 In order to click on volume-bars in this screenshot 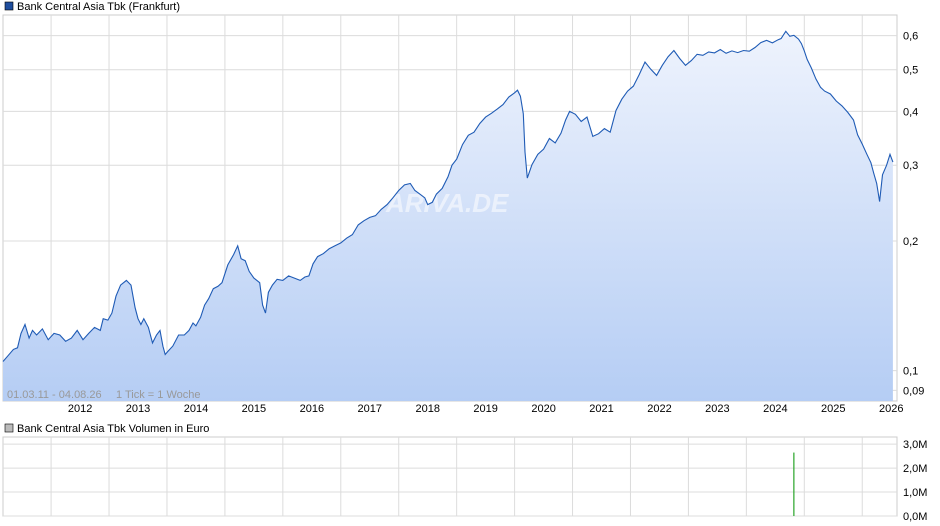, I will do `click(794, 484)`.